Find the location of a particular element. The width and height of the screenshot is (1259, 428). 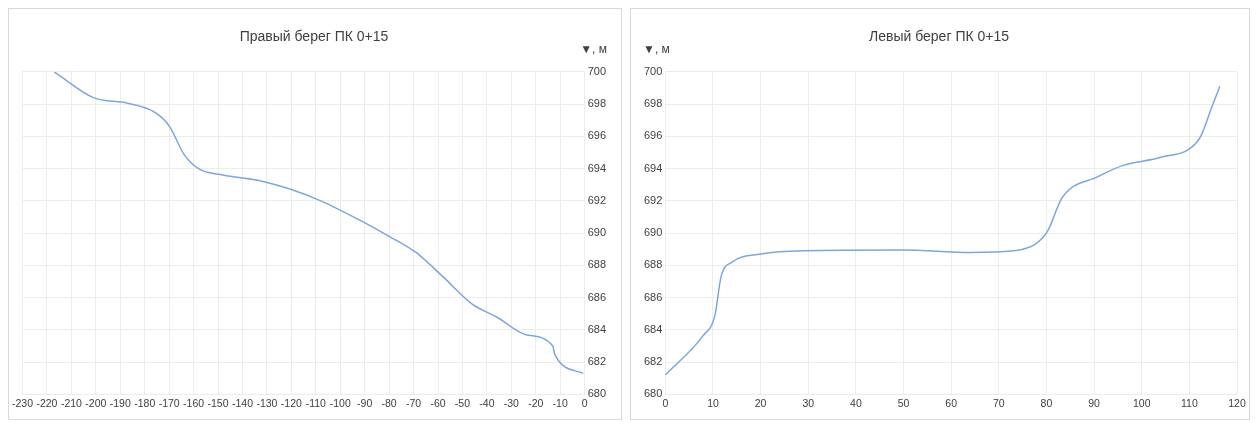

x-tick-label: 50 is located at coordinates (903, 402).